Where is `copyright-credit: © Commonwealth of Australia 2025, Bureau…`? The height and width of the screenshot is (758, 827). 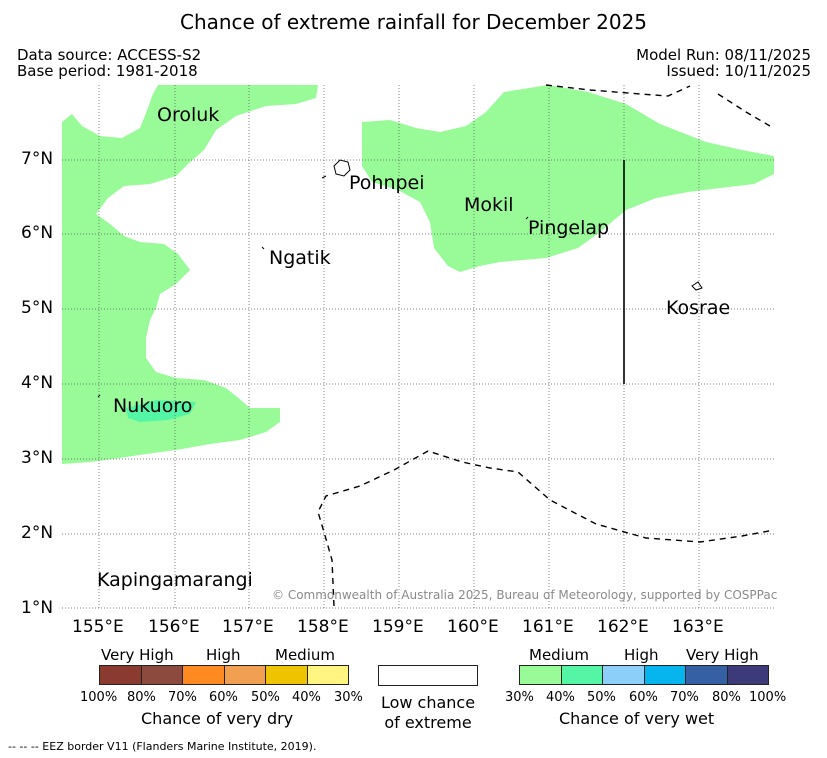
copyright-credit: © Commonwealth of Australia 2025, Bureau… is located at coordinates (525, 595).